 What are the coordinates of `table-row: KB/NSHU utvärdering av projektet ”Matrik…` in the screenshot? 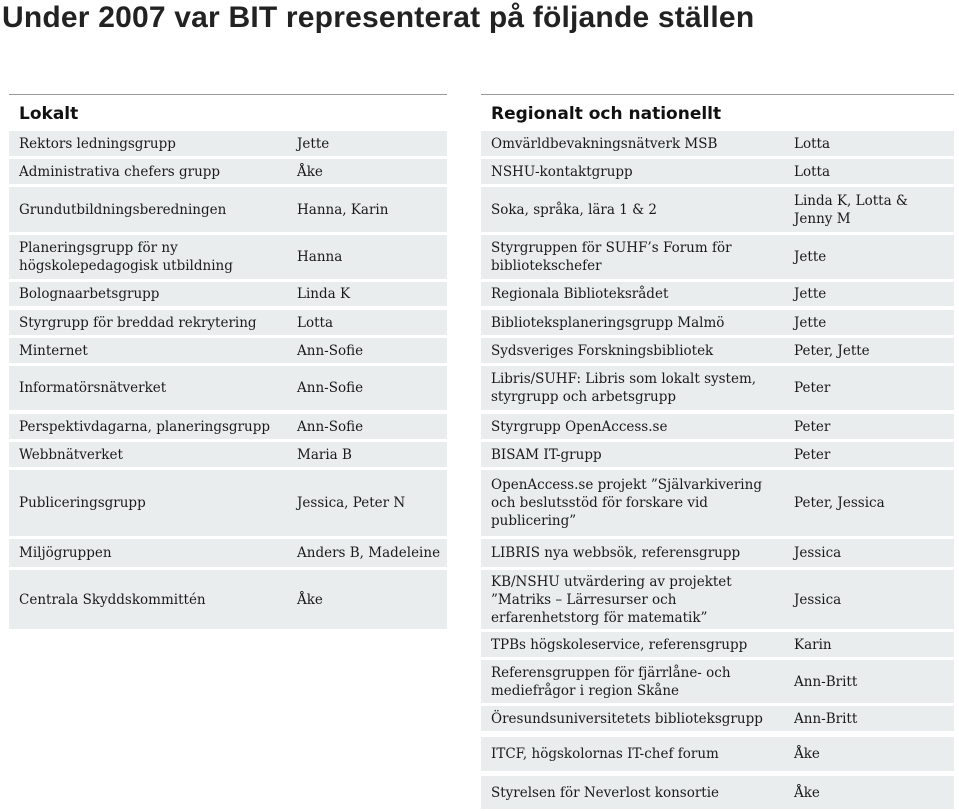 It's located at (717, 599).